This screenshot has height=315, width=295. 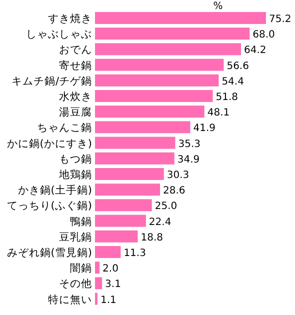 I want to click on data-label: 22.4, so click(x=160, y=222).